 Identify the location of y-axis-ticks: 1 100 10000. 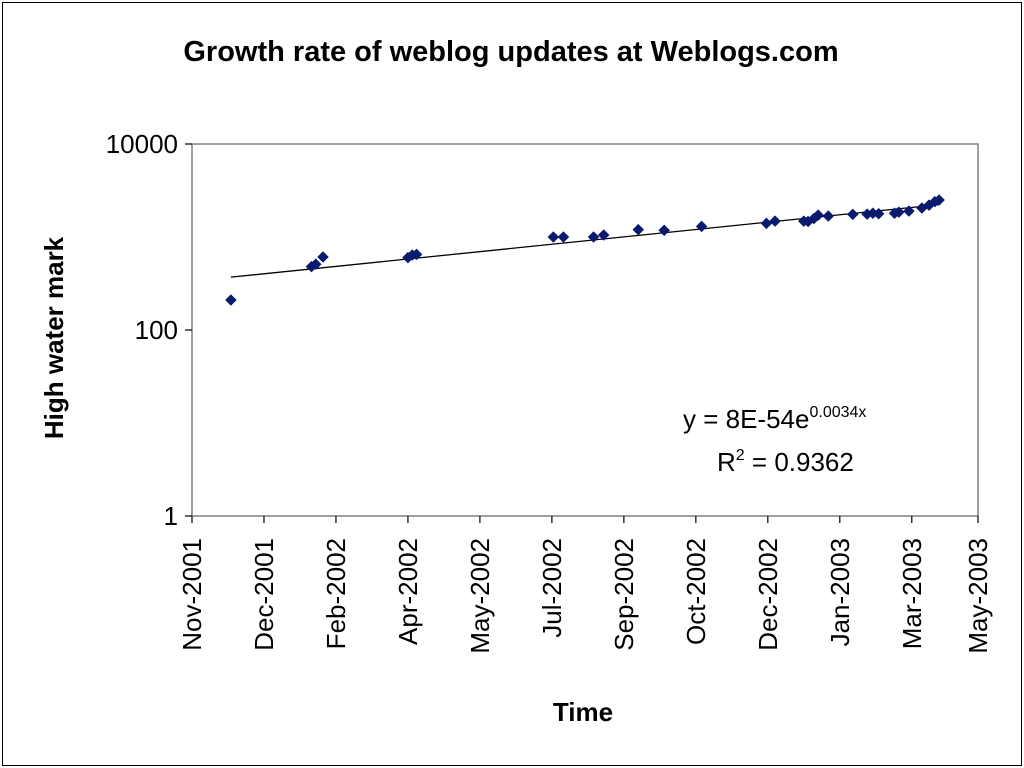
(149, 330).